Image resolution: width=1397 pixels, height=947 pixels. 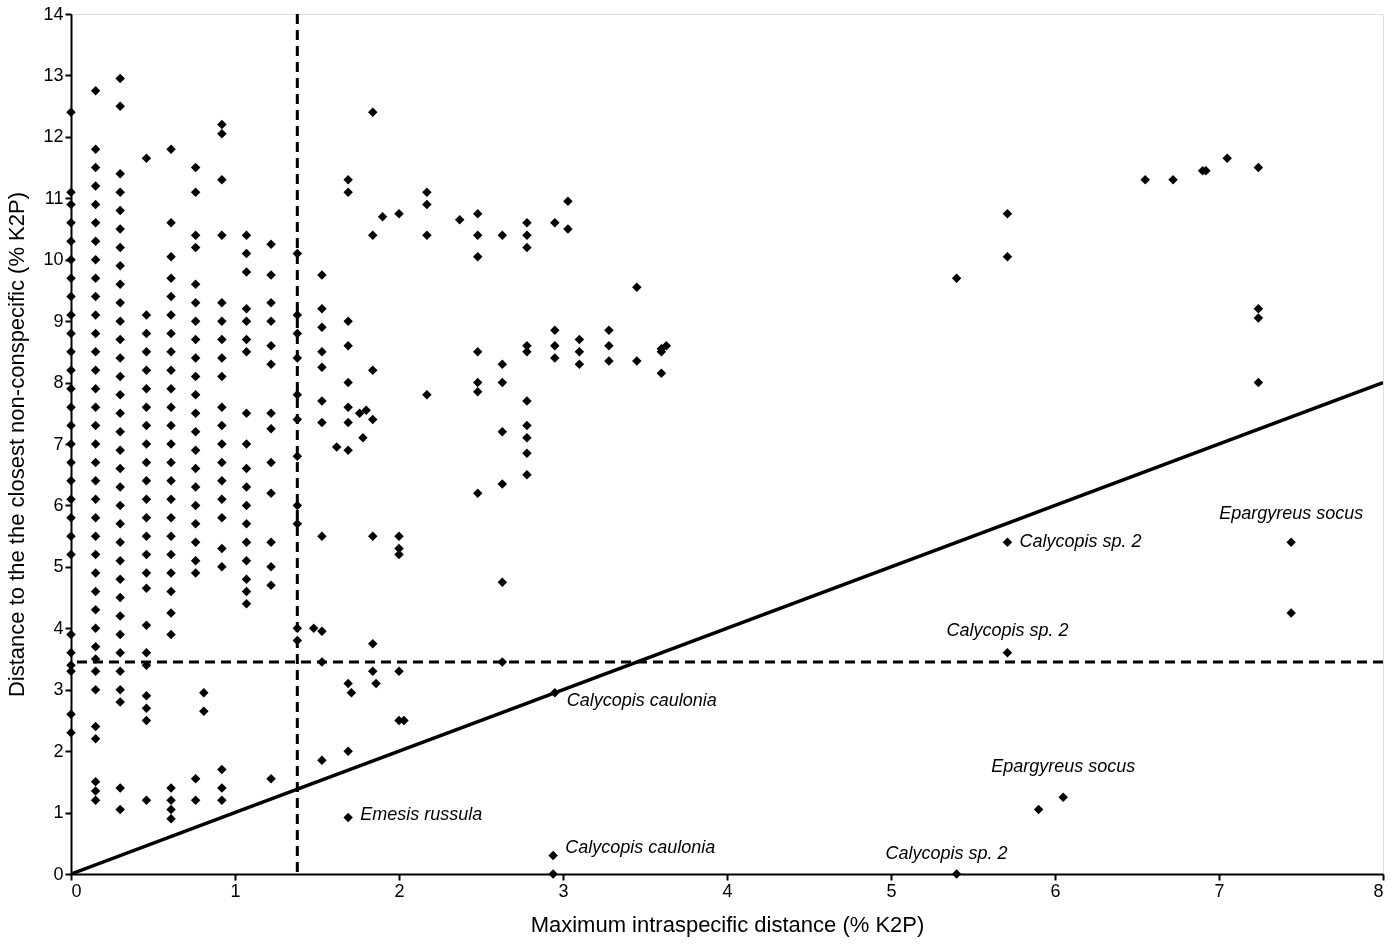 I want to click on y-tick-label: 10, so click(x=53, y=259).